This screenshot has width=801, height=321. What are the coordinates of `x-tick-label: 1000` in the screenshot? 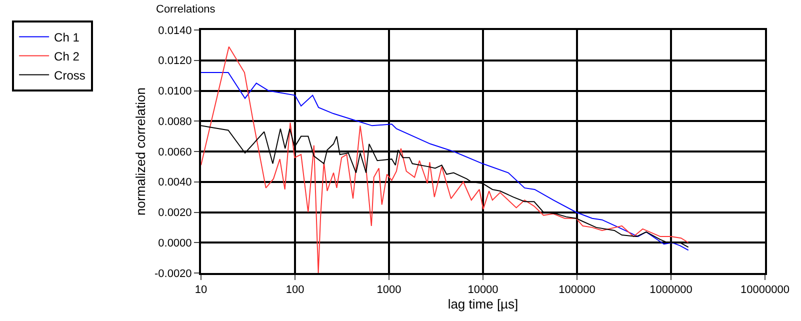 It's located at (389, 290).